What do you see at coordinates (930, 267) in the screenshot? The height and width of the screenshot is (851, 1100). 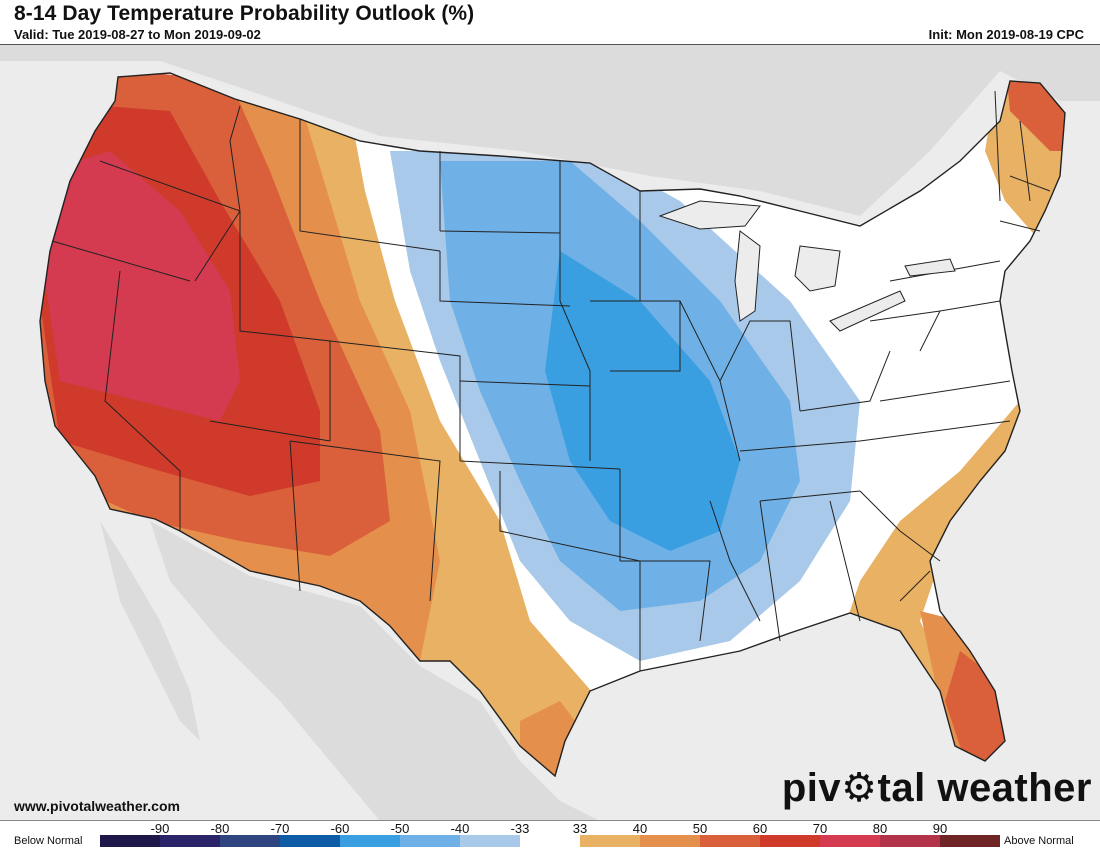 I see `lake-ontario` at bounding box center [930, 267].